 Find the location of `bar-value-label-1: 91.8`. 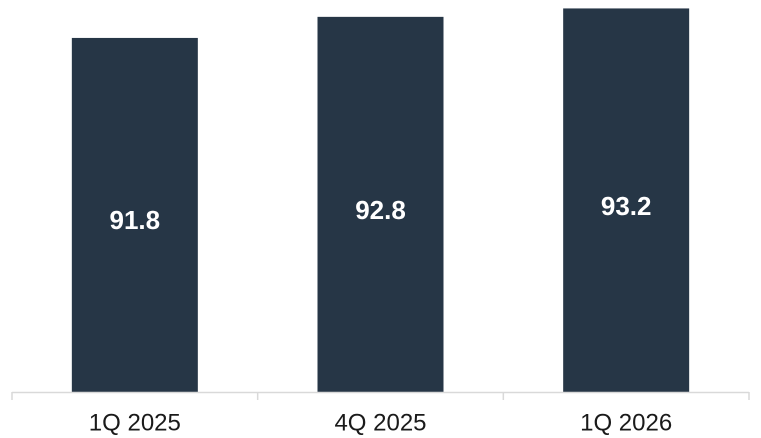

bar-value-label-1: 91.8 is located at coordinates (135, 220).